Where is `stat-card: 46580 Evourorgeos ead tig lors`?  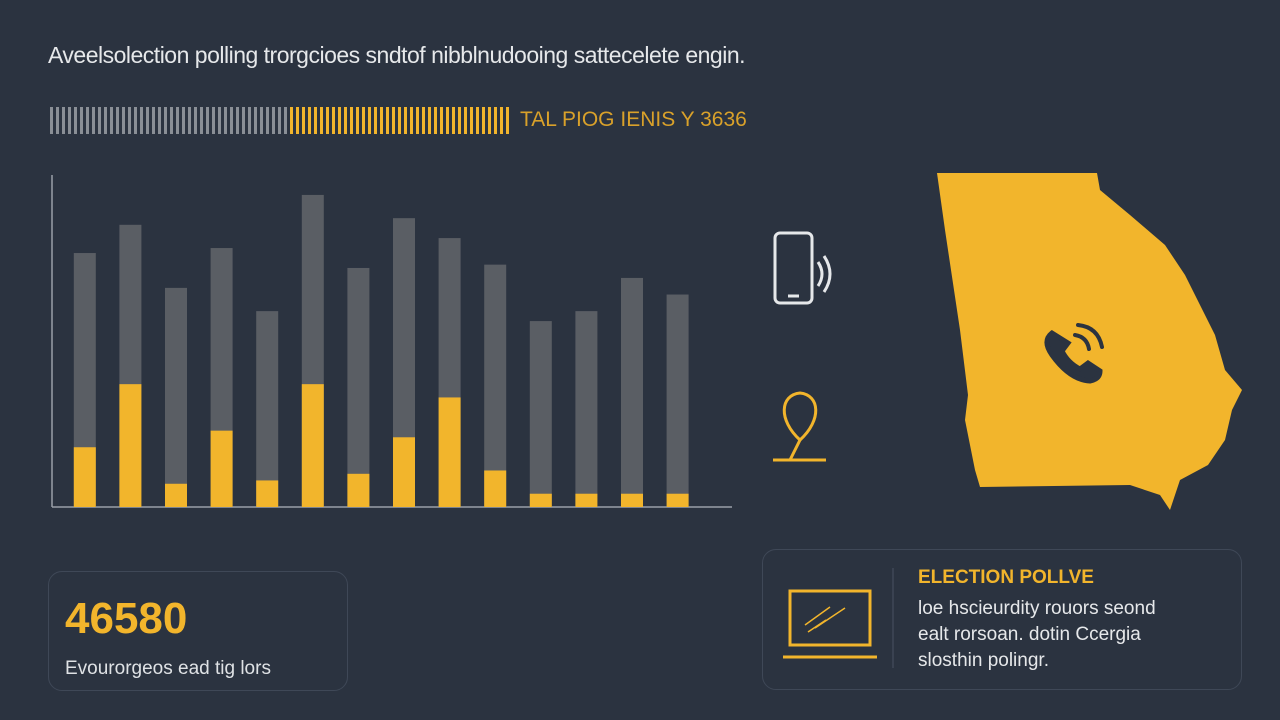 stat-card: 46580 Evourorgeos ead tig lors is located at coordinates (198, 631).